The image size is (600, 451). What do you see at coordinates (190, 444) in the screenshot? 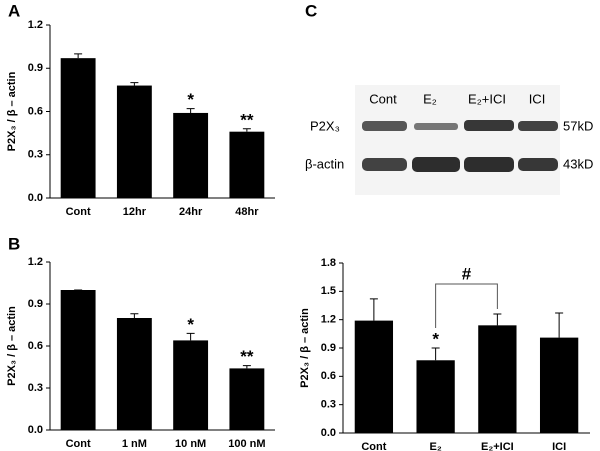
I see `x-tick-label: 10 nM` at bounding box center [190, 444].